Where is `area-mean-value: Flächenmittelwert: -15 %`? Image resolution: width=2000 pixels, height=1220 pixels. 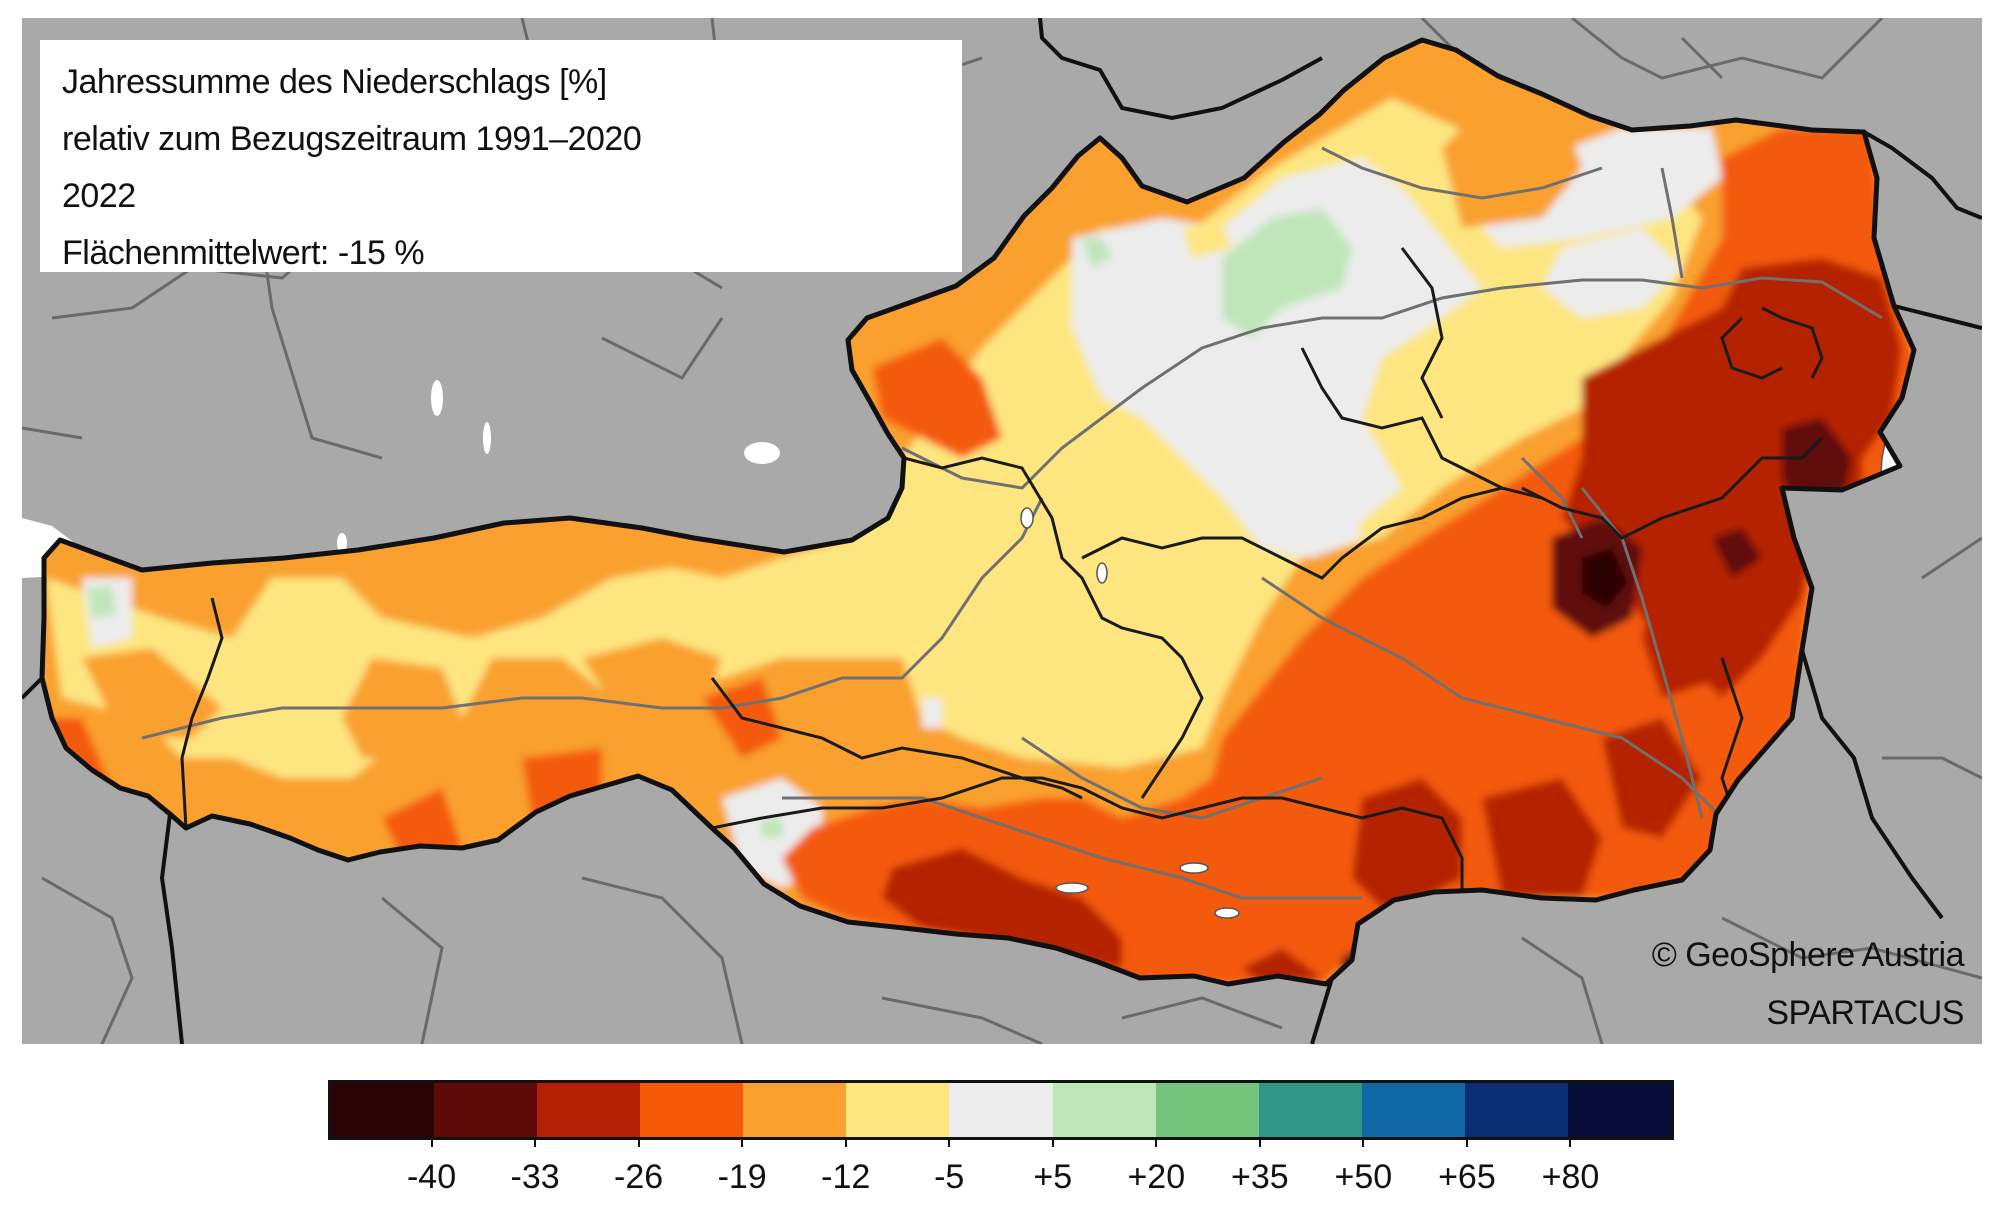 area-mean-value: Flächenmittelwert: -15 % is located at coordinates (243, 253).